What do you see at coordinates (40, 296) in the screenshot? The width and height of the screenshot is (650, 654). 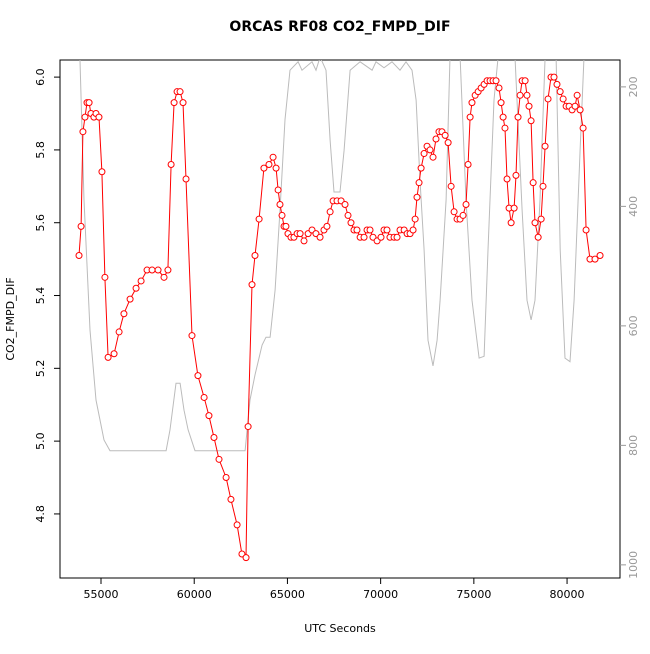 I see `y-tick-label: 5.4` at bounding box center [40, 296].